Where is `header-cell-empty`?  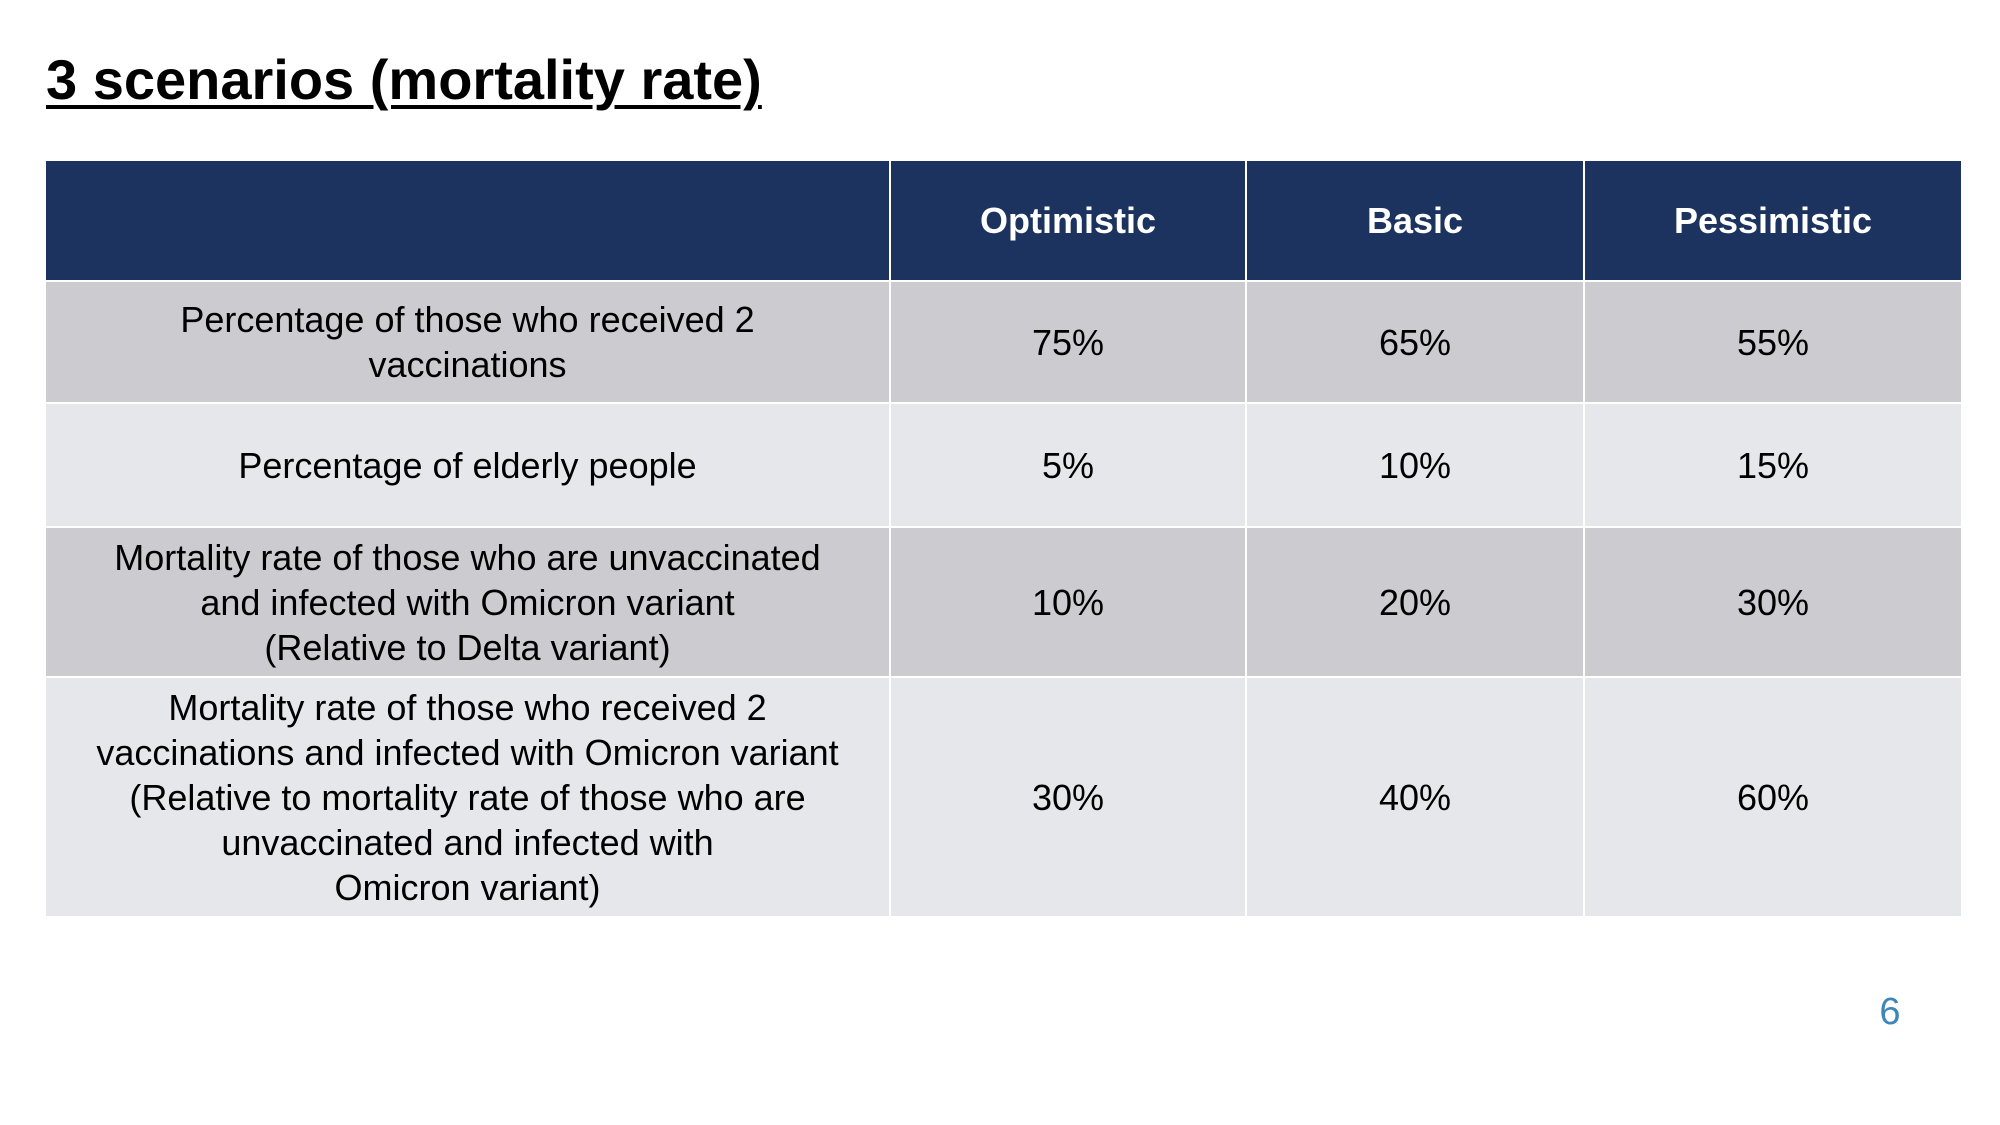 header-cell-empty is located at coordinates (467, 220).